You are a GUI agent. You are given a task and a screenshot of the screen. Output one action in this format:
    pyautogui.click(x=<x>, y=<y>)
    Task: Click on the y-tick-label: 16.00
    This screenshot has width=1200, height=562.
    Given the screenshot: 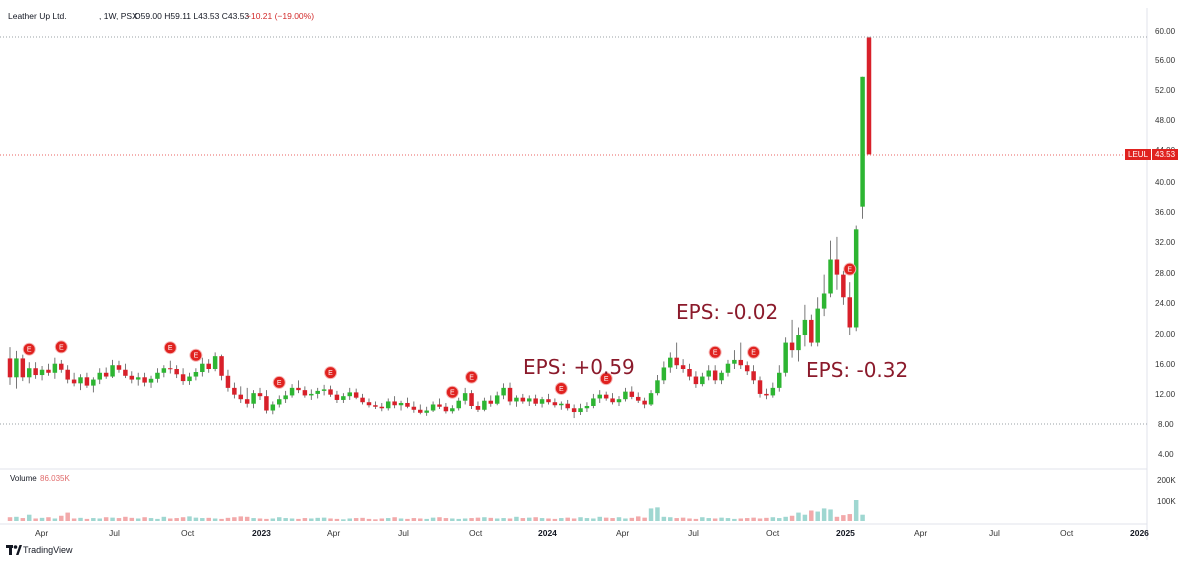 What is the action you would take?
    pyautogui.click(x=1165, y=364)
    